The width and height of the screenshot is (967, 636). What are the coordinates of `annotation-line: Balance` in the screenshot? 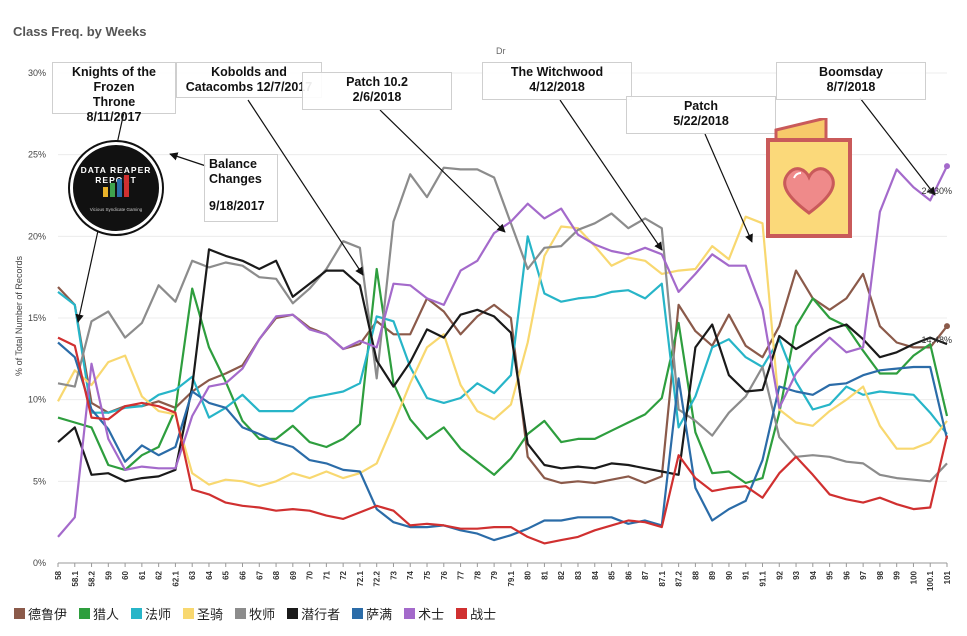 It's located at (233, 164).